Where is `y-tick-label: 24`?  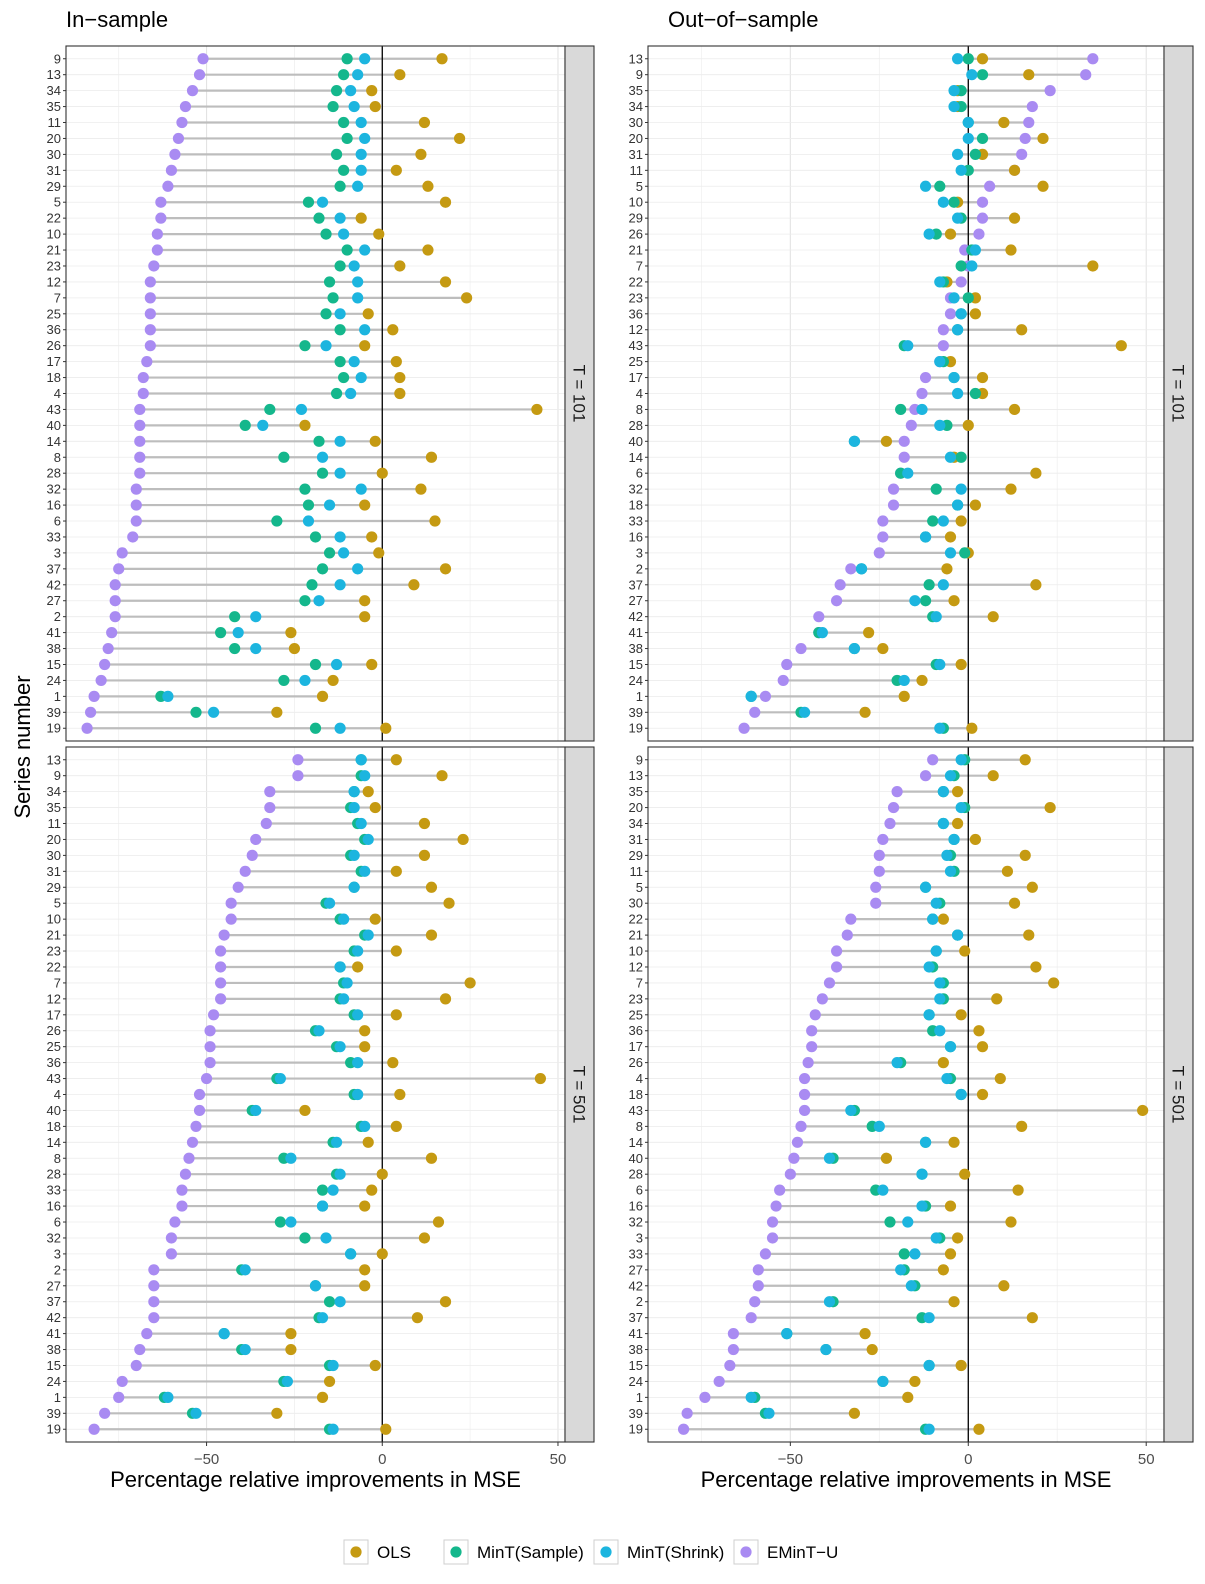
y-tick-label: 24 is located at coordinates (54, 1381).